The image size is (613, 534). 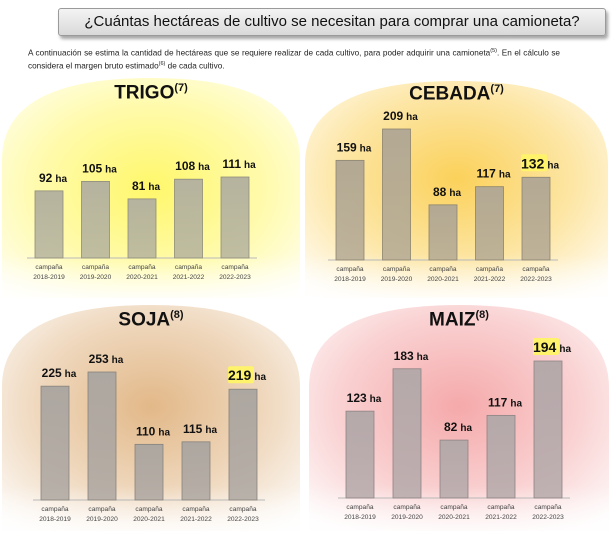 I want to click on bar-value-label: 81 ha, so click(x=146, y=186).